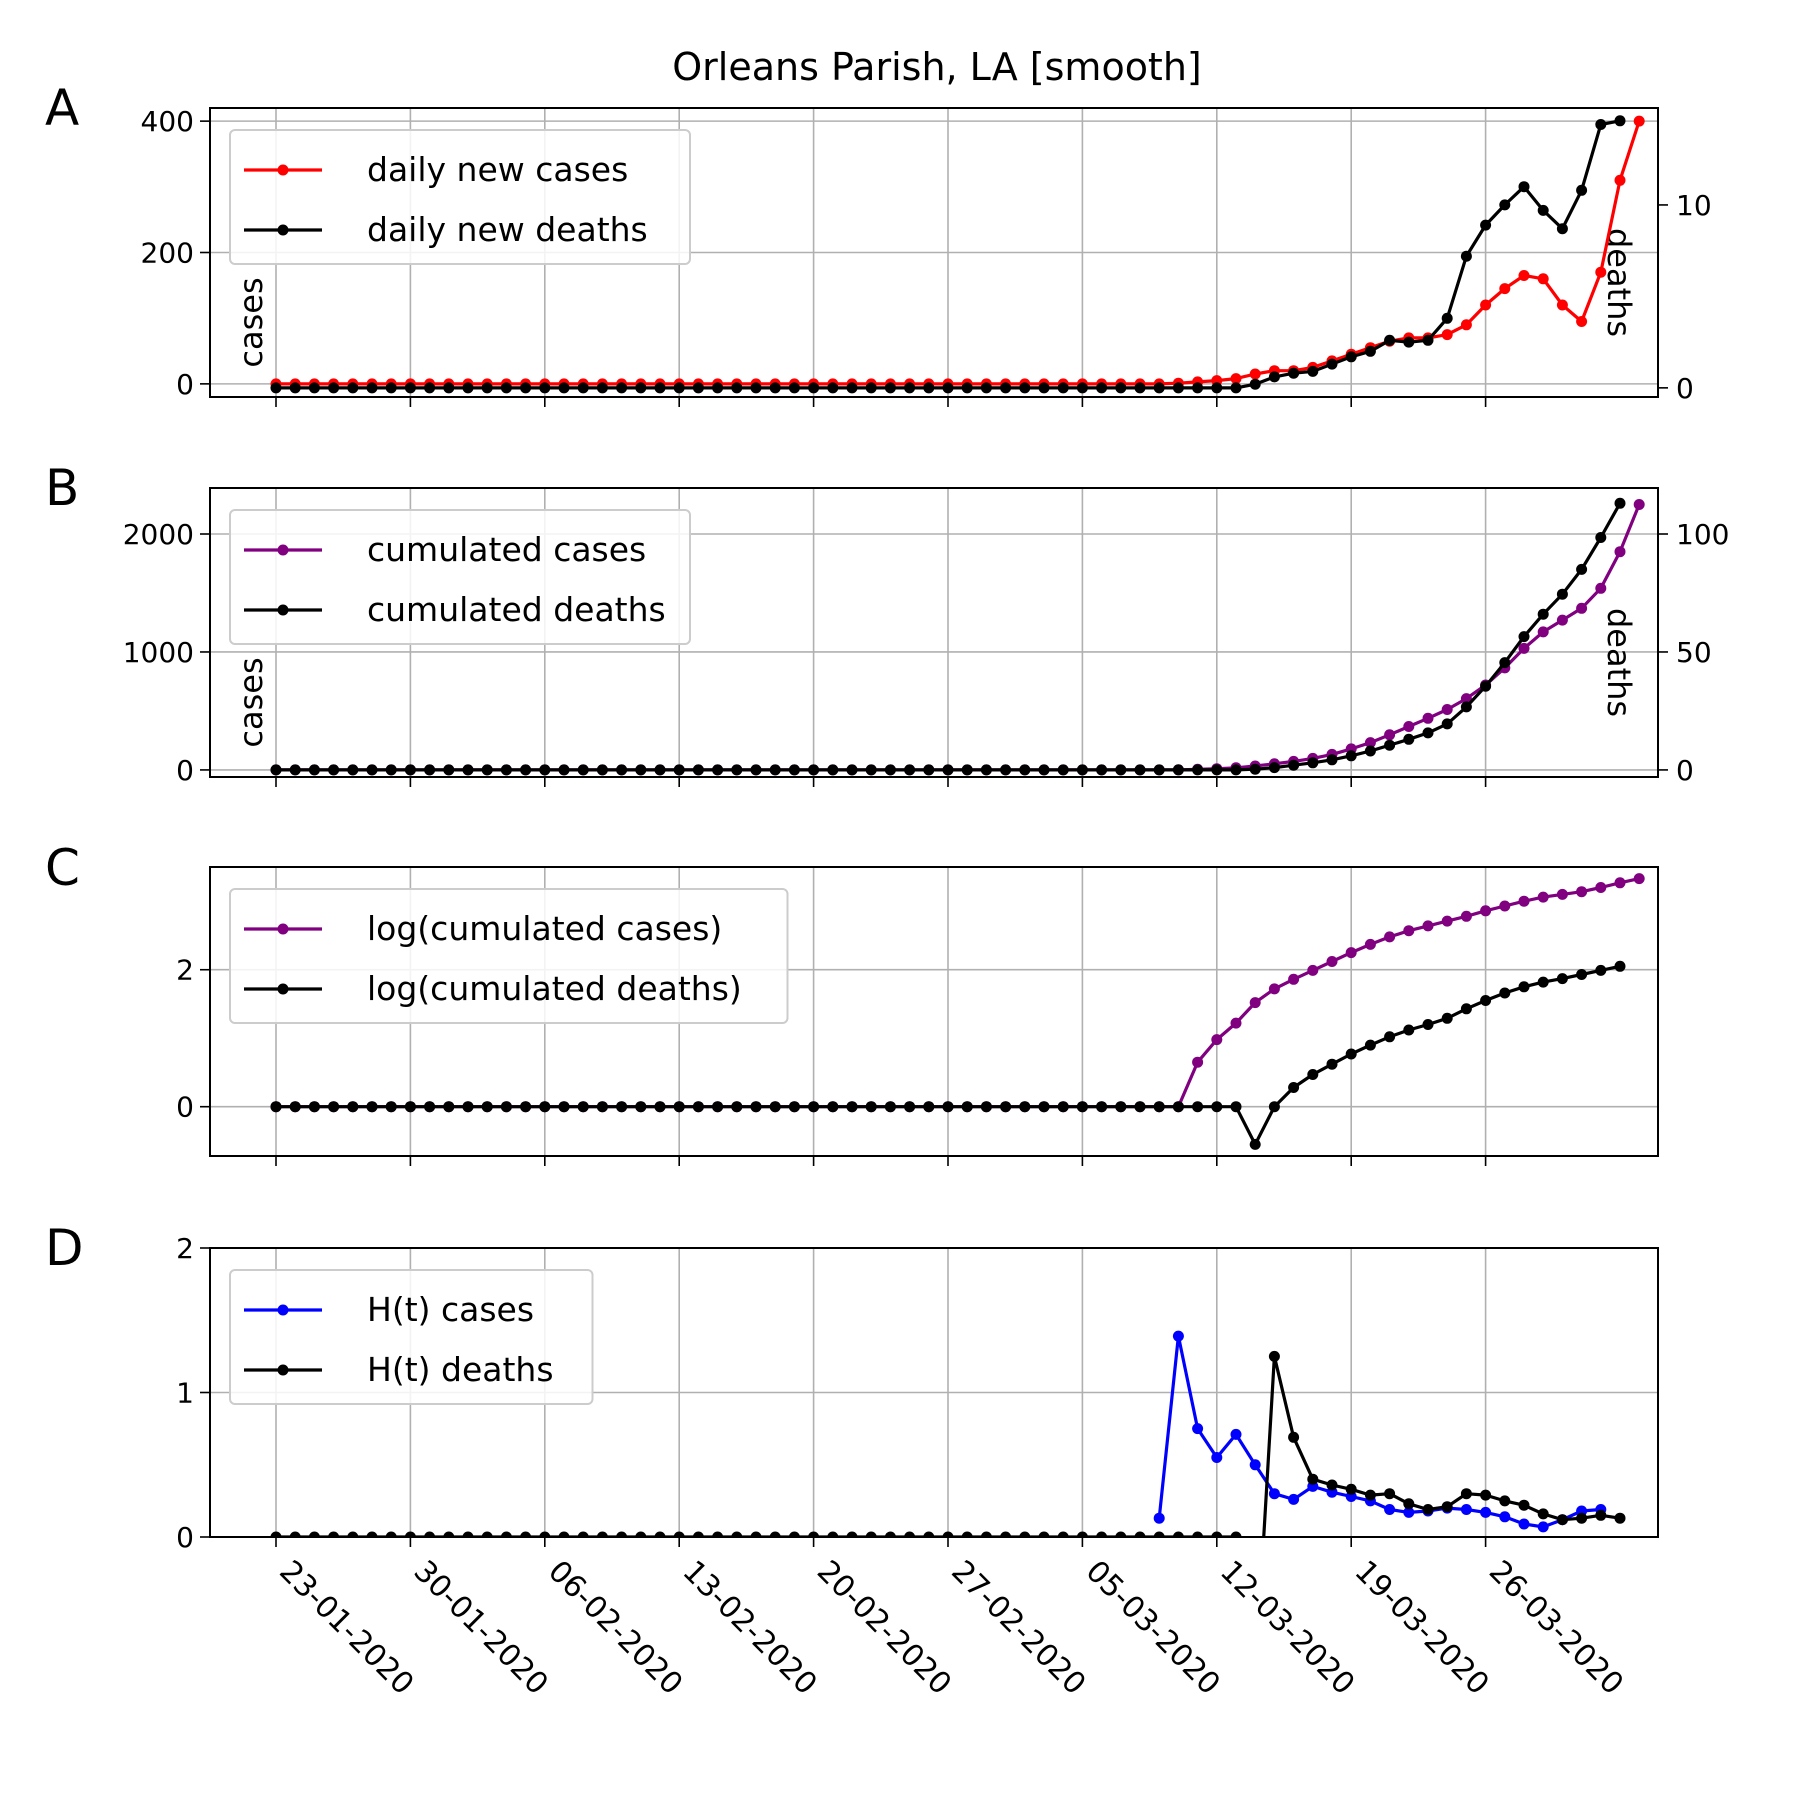 This screenshot has width=1800, height=1800. What do you see at coordinates (948, 254) in the screenshot?
I see `series-daily-new-deaths` at bounding box center [948, 254].